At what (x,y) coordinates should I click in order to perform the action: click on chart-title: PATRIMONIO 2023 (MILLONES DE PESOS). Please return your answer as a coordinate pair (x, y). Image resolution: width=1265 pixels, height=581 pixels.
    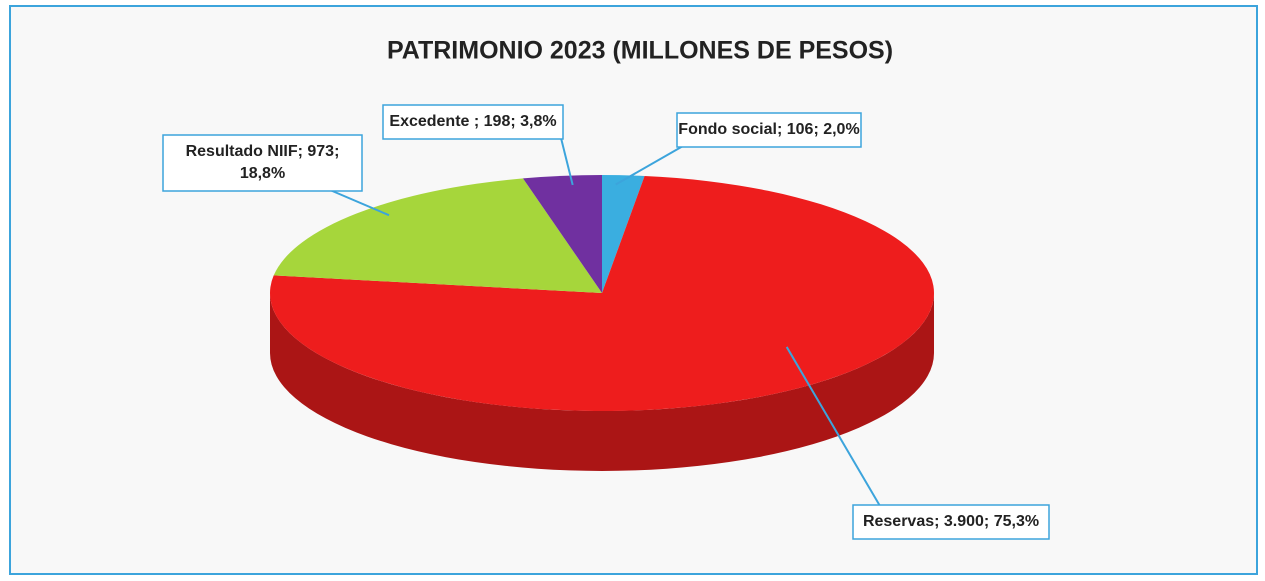
    Looking at the image, I should click on (640, 51).